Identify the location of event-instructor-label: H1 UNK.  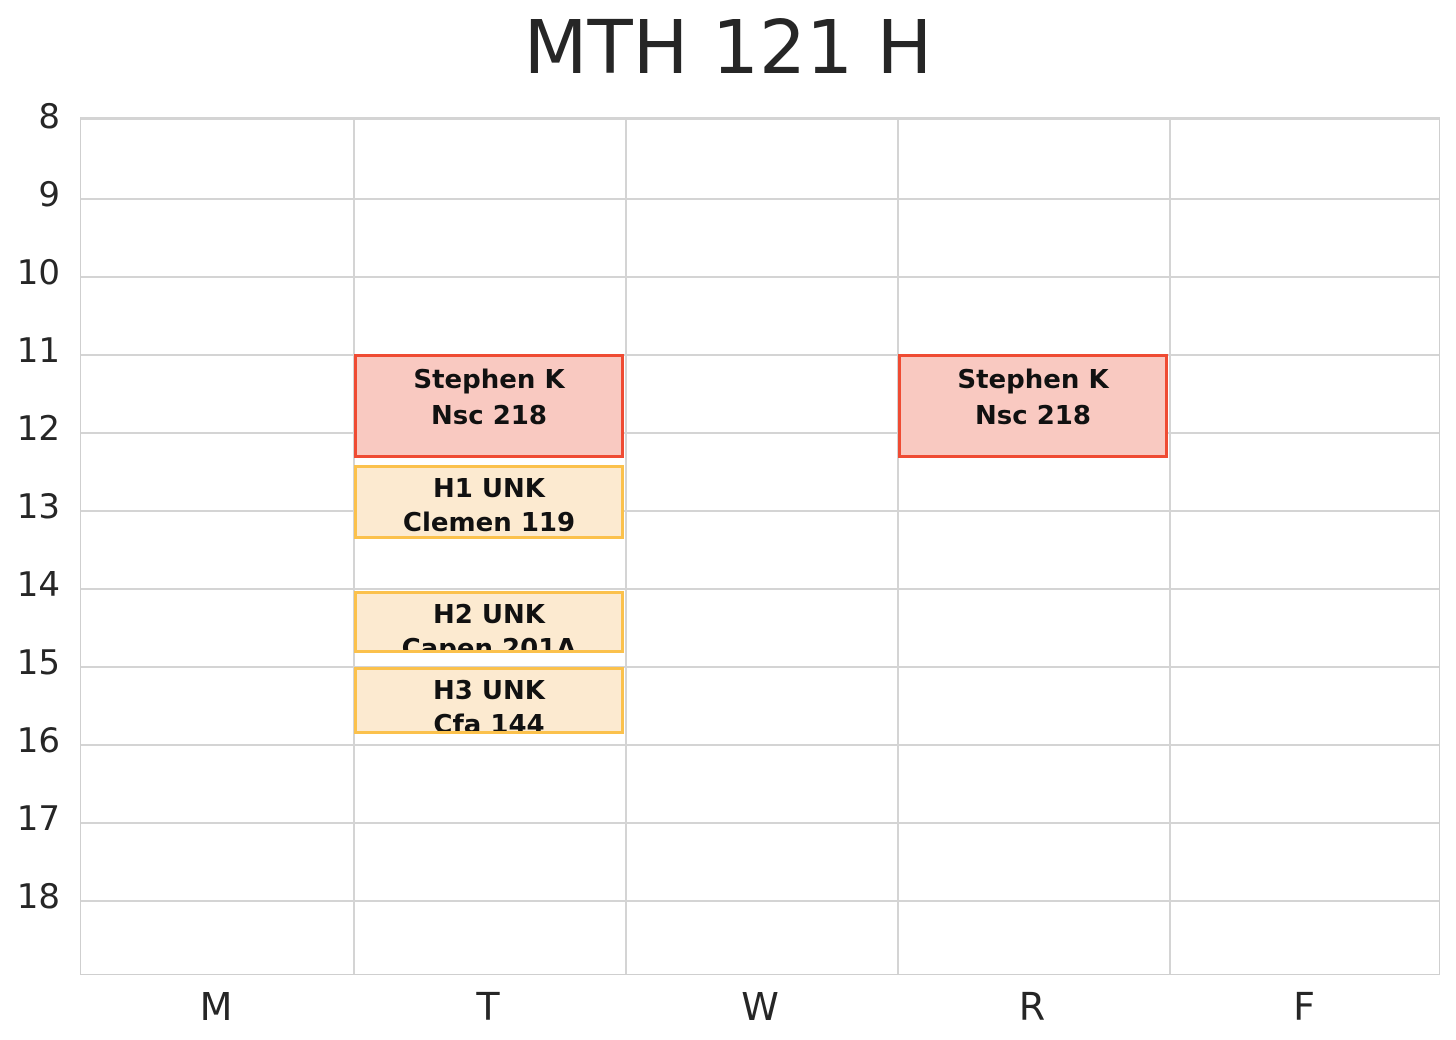
(489, 488).